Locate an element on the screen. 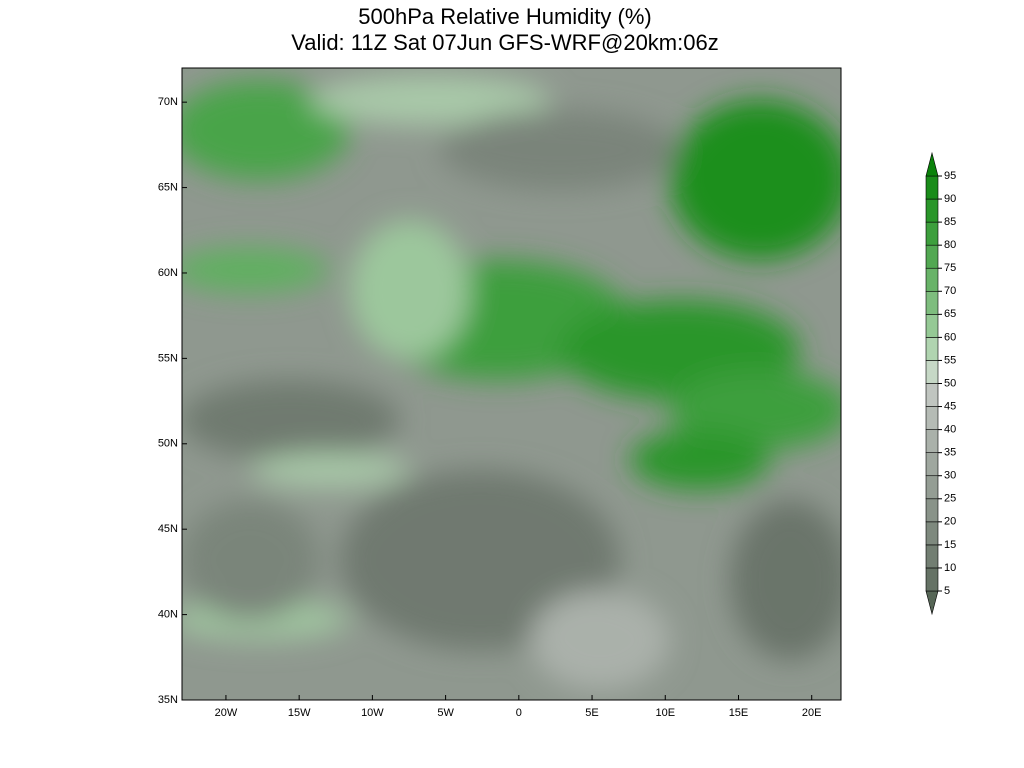  y-tick-label: 65N is located at coordinates (168, 187).